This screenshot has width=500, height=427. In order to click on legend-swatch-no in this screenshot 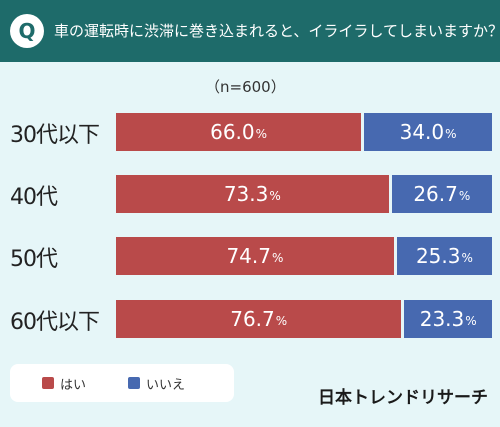, I will do `click(134, 383)`.